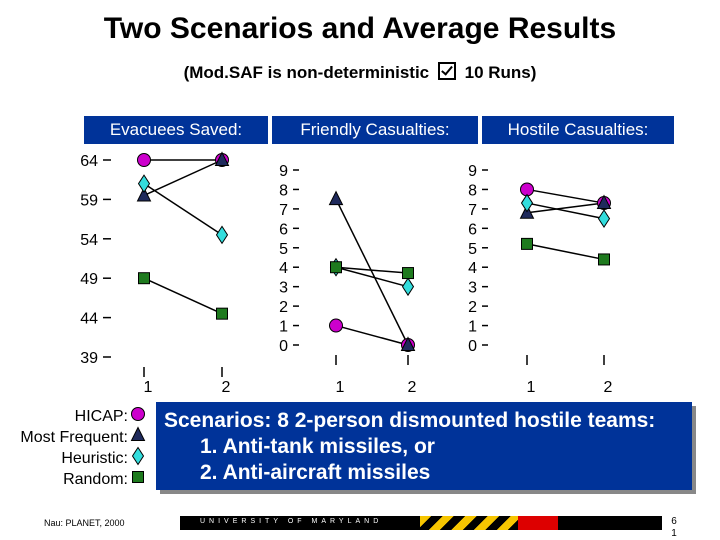  Describe the element at coordinates (472, 229) in the screenshot. I see `panel-3-ytick-label: 6` at that location.